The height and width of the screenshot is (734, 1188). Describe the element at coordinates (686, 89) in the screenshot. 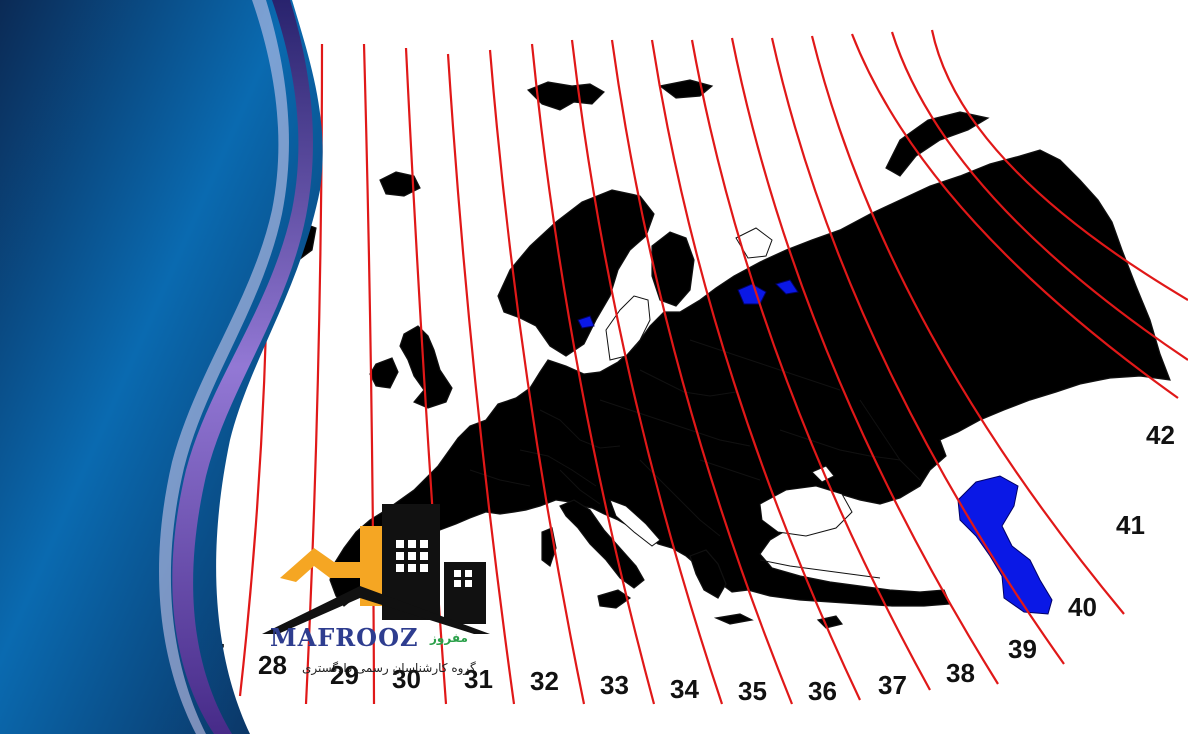

I see `franz-josef-landmass` at that location.